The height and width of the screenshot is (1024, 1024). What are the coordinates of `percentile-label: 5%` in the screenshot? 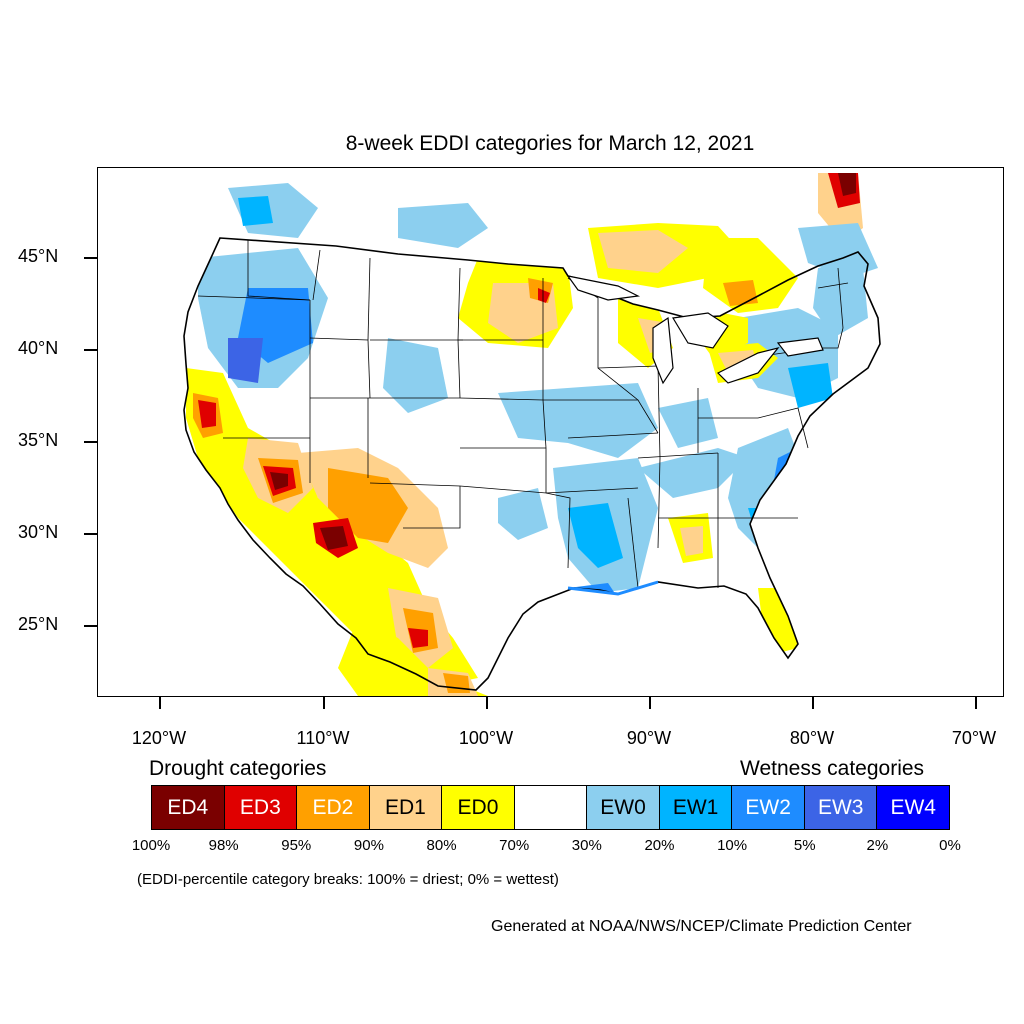 It's located at (804, 845).